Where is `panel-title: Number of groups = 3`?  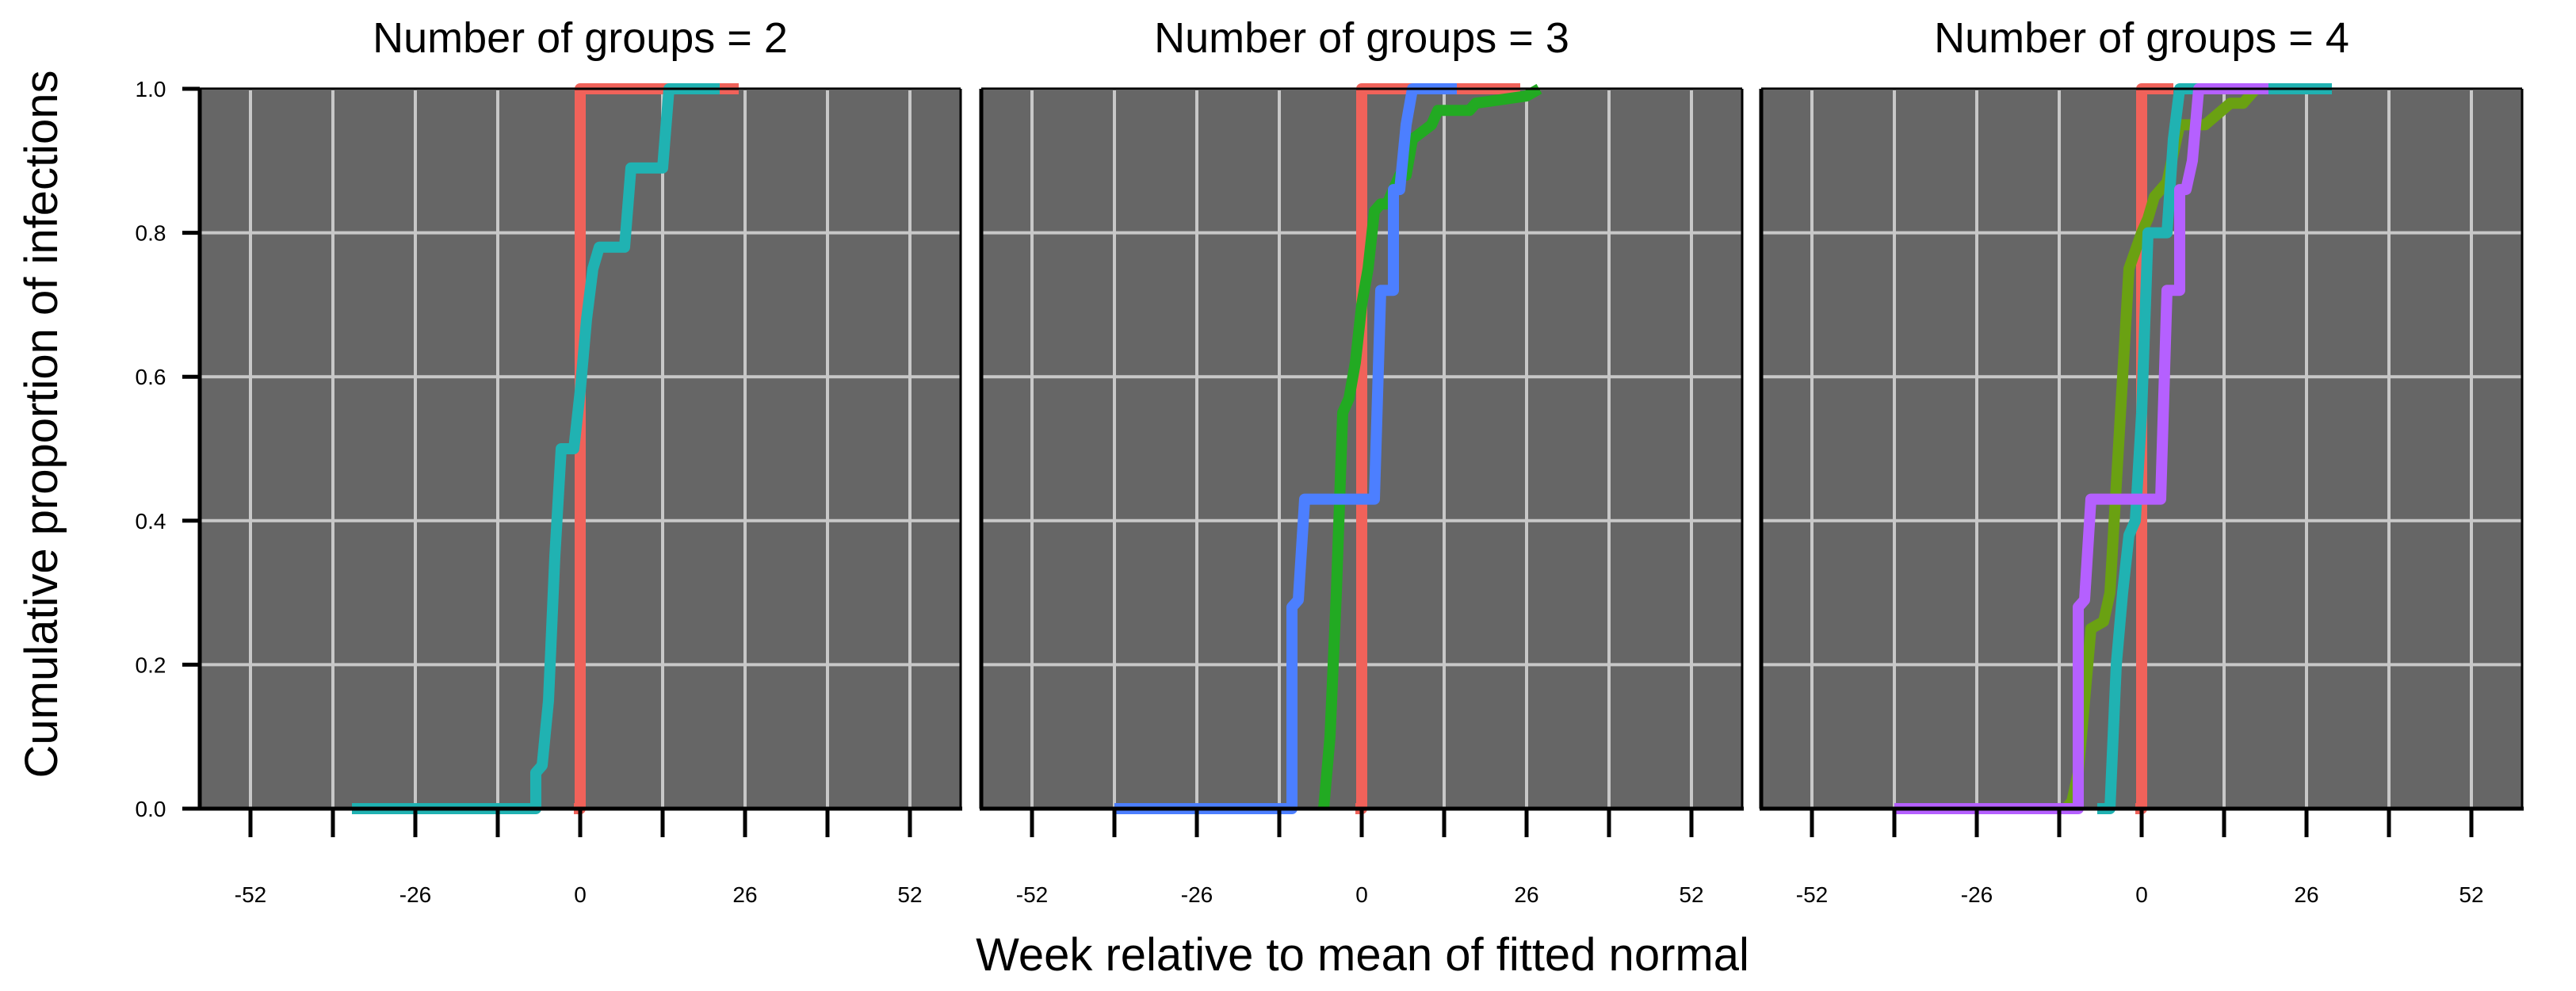 panel-title: Number of groups = 3 is located at coordinates (1361, 38).